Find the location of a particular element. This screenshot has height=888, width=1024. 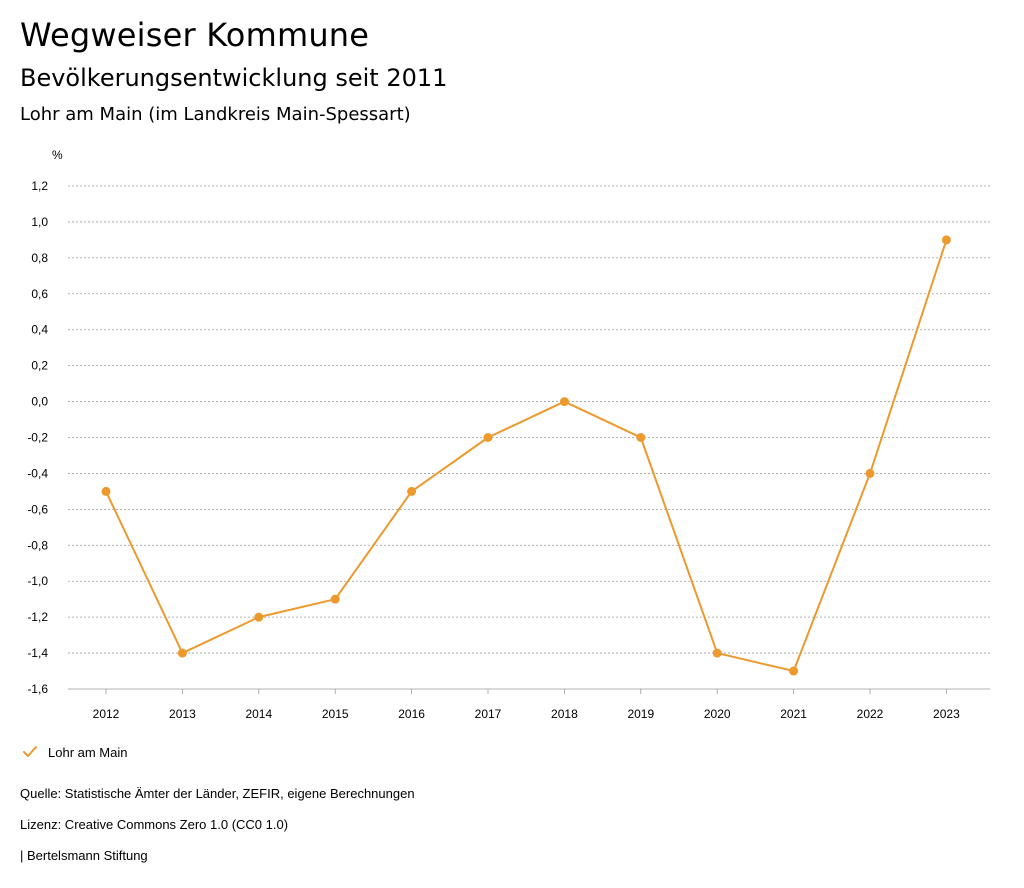

y-tick-label: 0,8 is located at coordinates (39, 258).